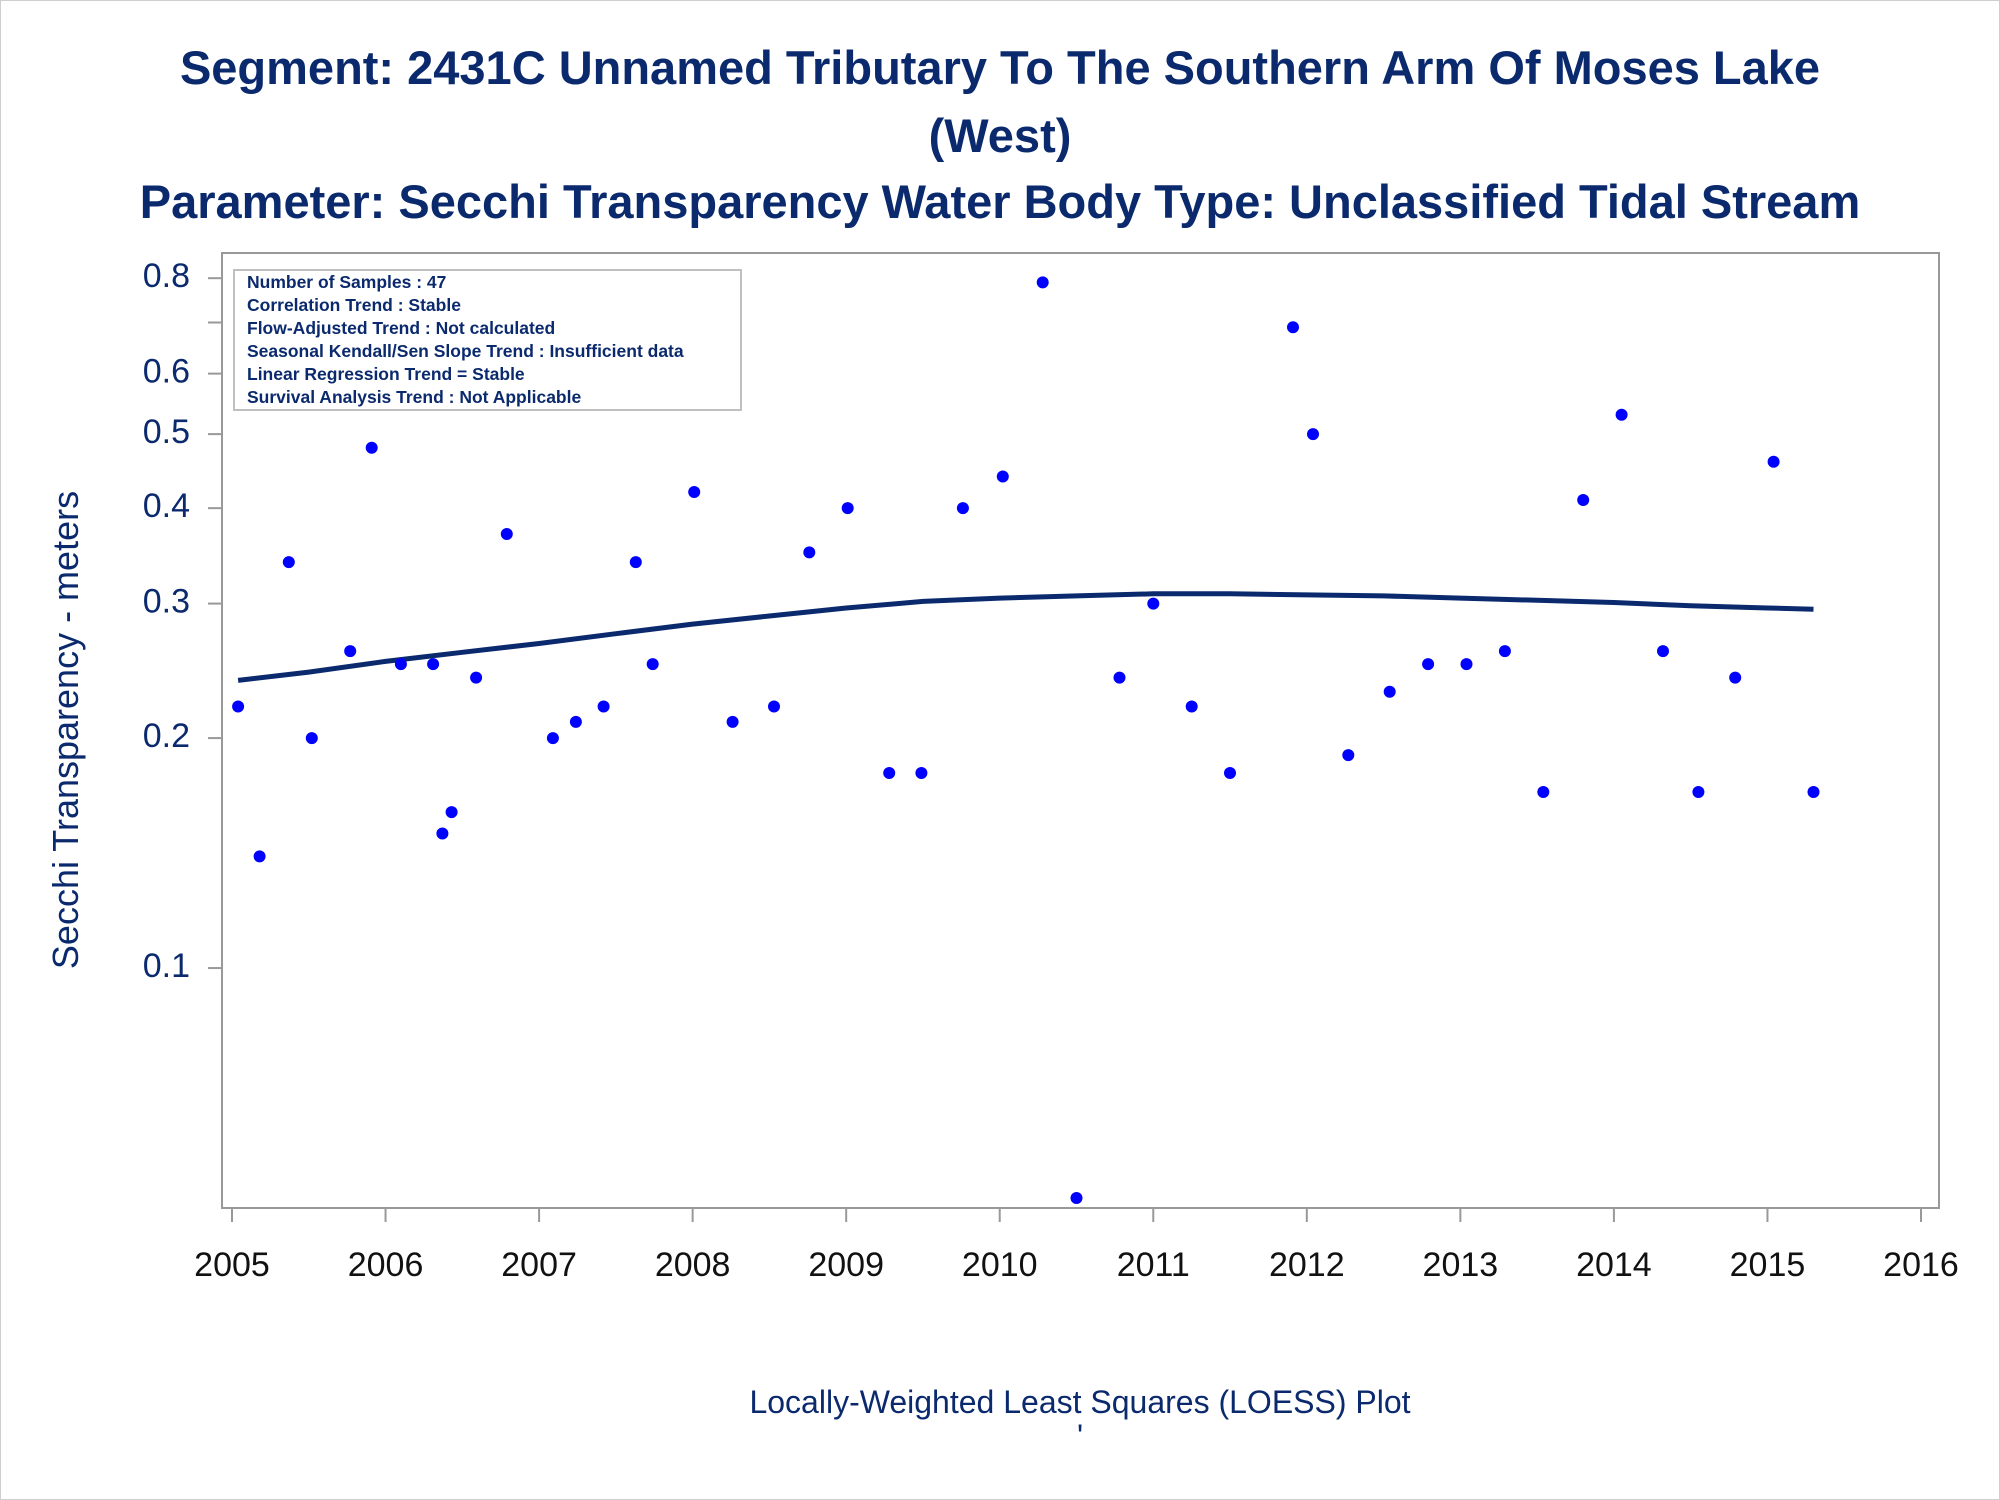  I want to click on loess-curve-layer, so click(1025, 637).